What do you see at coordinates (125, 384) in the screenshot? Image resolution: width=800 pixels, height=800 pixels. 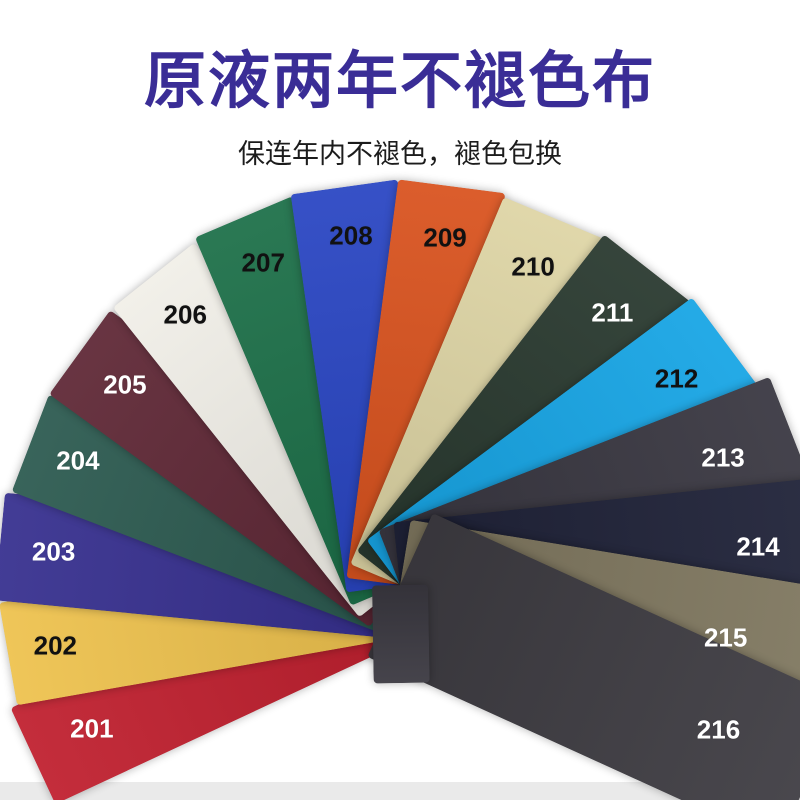 I see `swatch-label-205: 205` at bounding box center [125, 384].